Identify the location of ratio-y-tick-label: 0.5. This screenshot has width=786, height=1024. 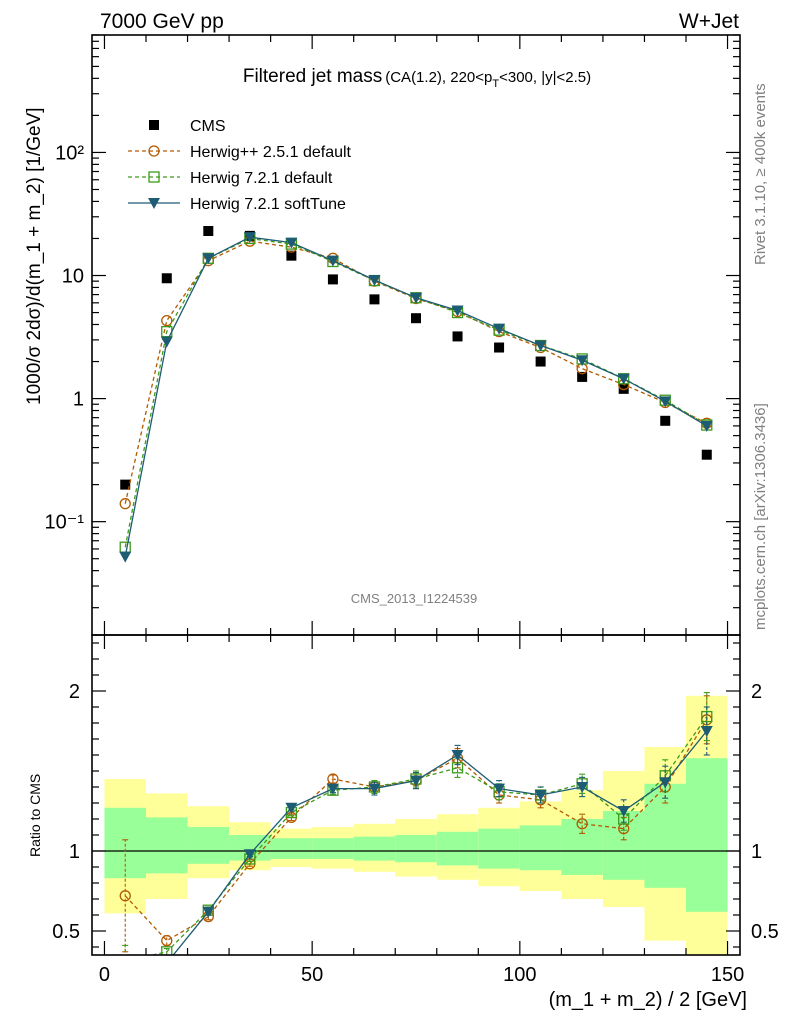
(66, 932).